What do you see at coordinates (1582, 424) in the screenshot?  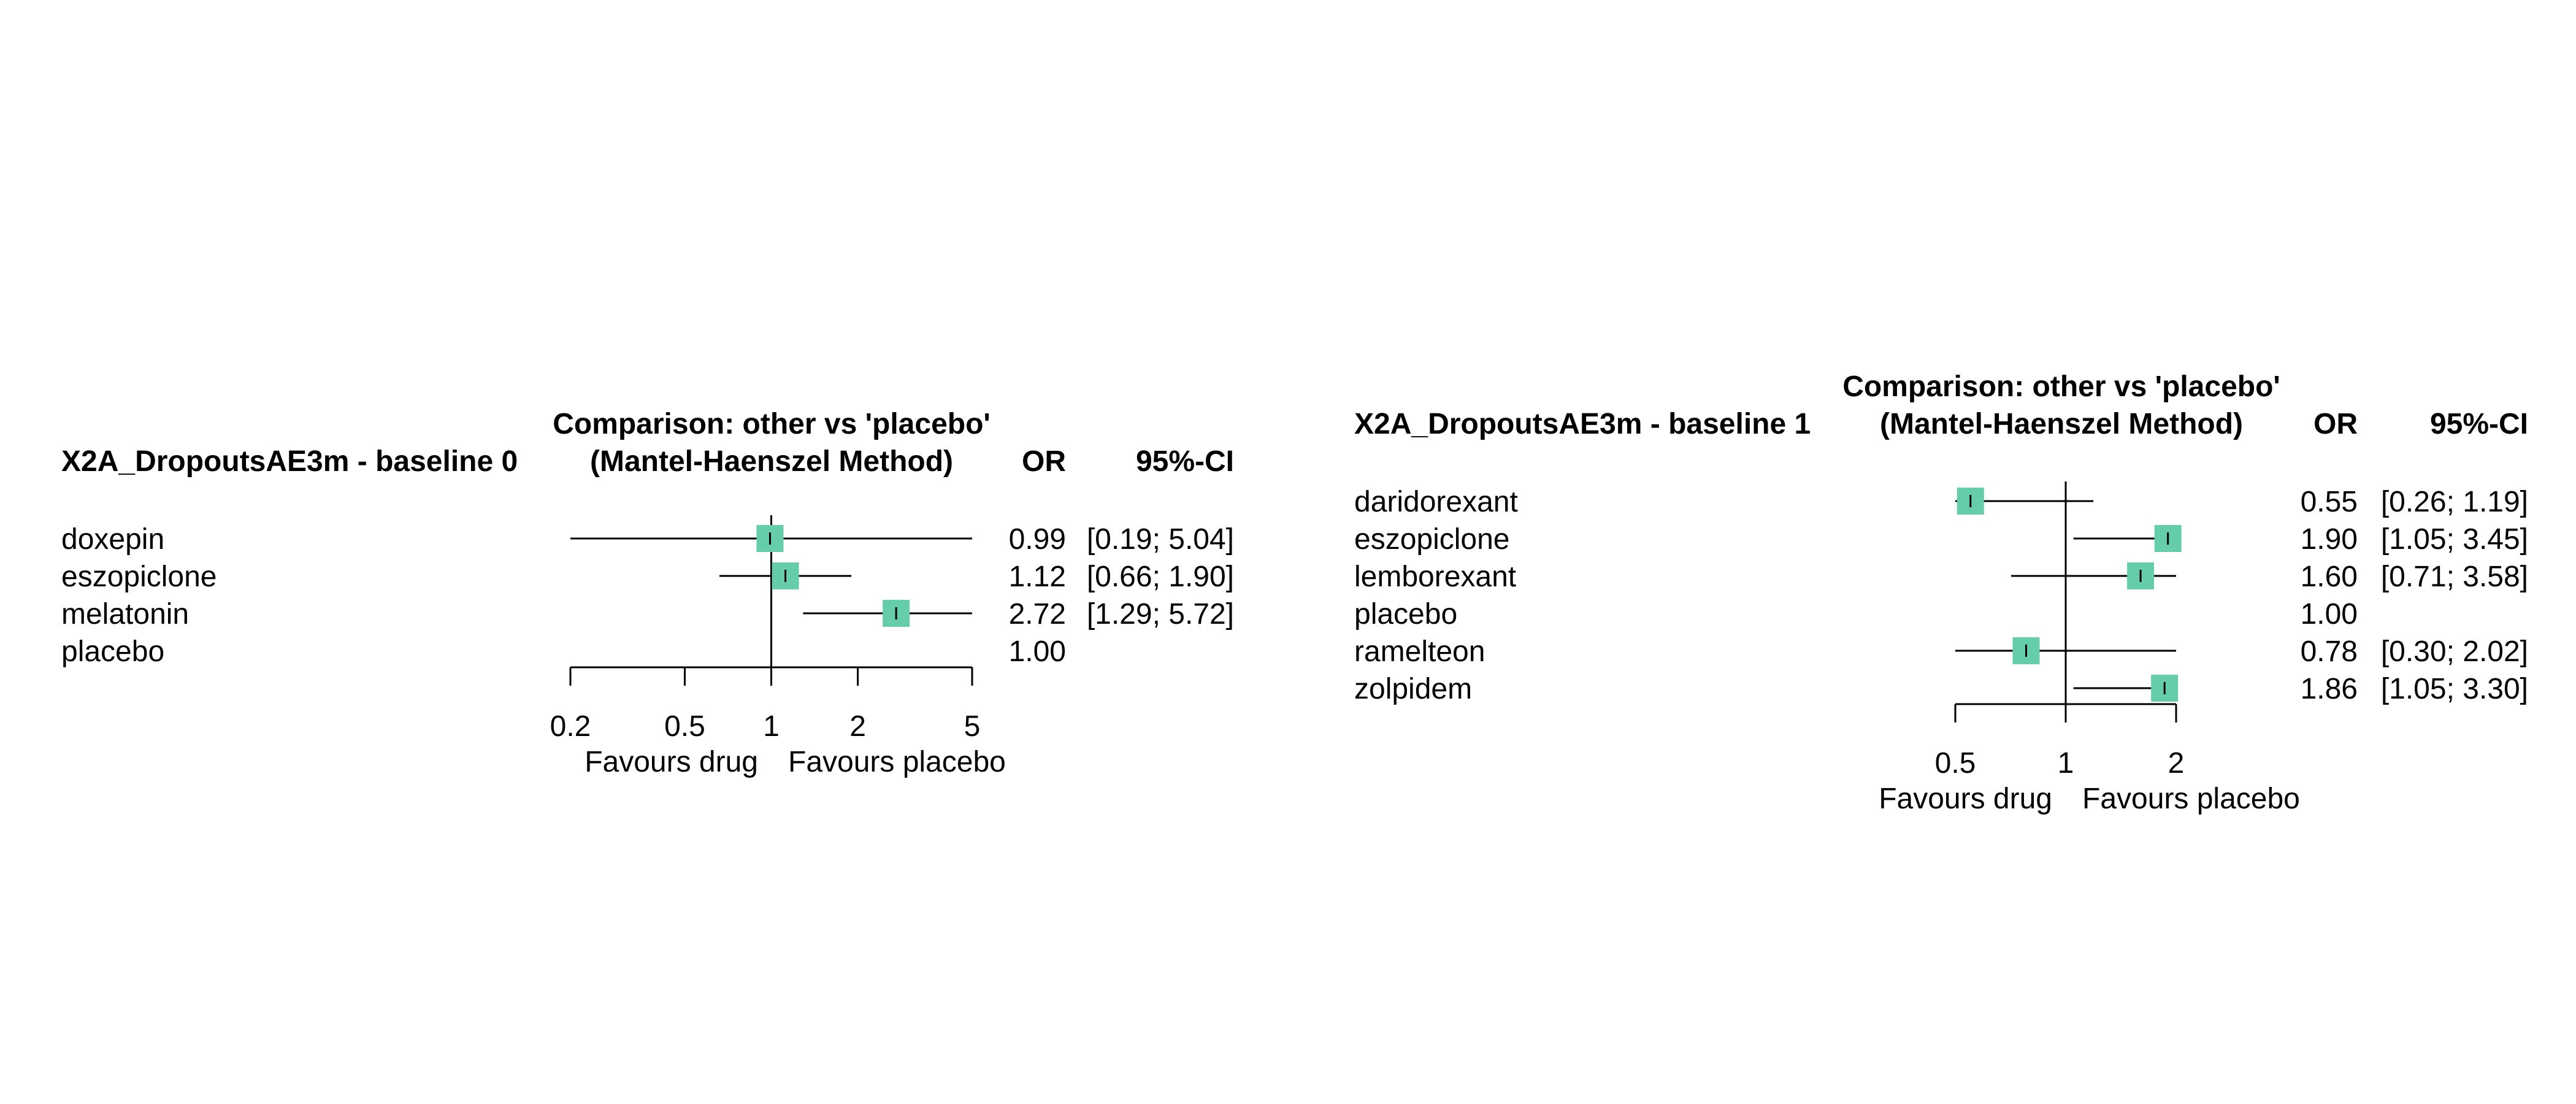 I see `panel-title: X2A_DropoutsAE3m - baseline 1` at bounding box center [1582, 424].